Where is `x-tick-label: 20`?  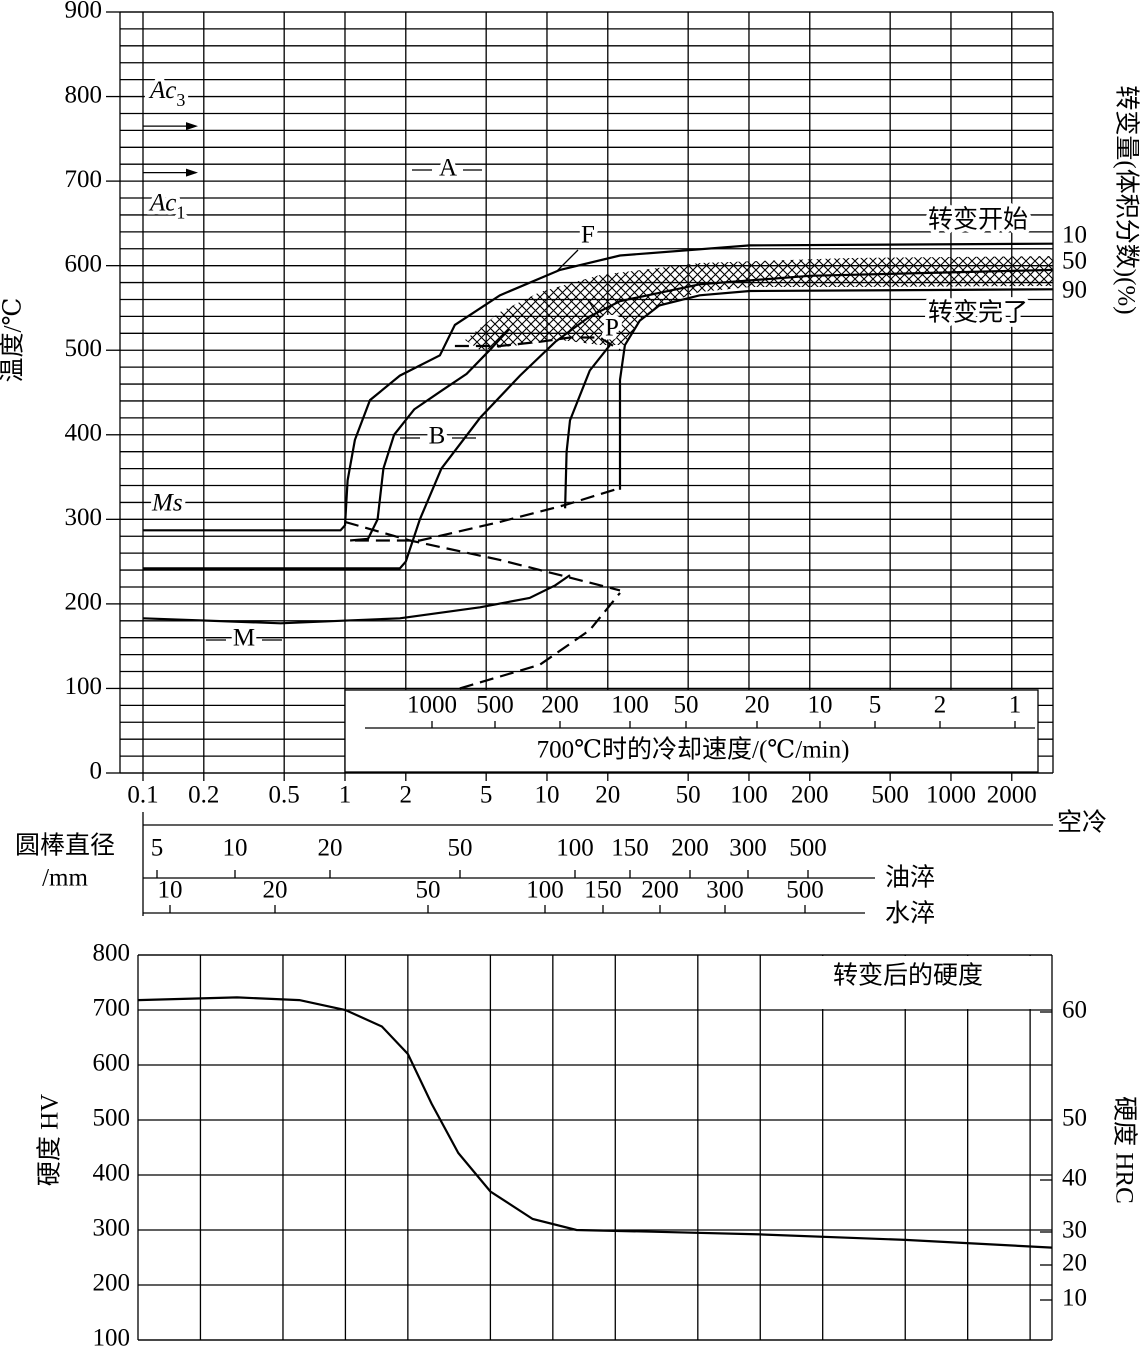 x-tick-label: 20 is located at coordinates (607, 795).